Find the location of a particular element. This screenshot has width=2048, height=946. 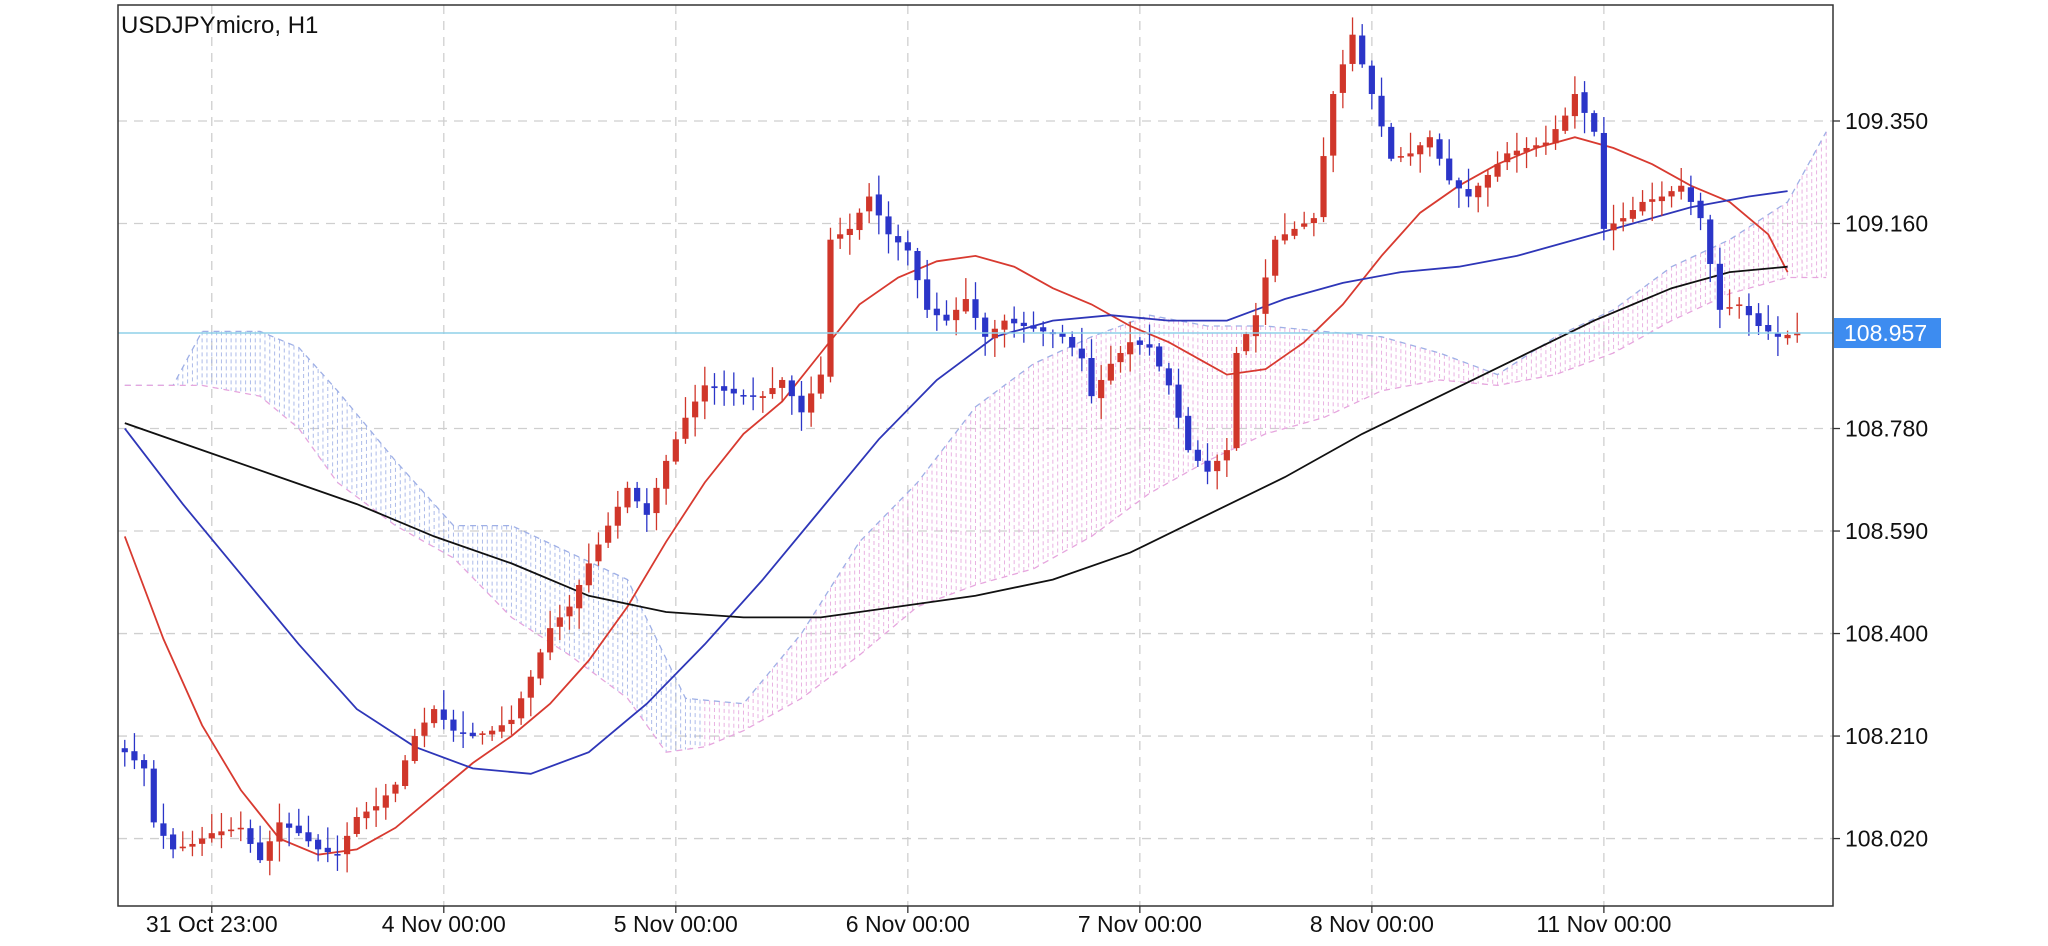

y-tick-label: 108.020 is located at coordinates (1886, 839).